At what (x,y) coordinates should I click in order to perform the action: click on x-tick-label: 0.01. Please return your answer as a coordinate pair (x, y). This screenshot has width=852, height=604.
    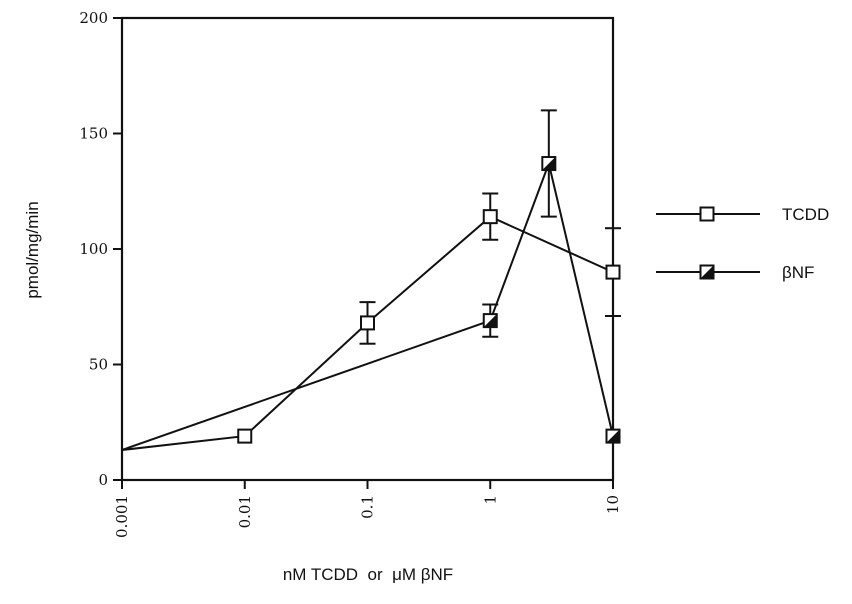
    Looking at the image, I should click on (245, 511).